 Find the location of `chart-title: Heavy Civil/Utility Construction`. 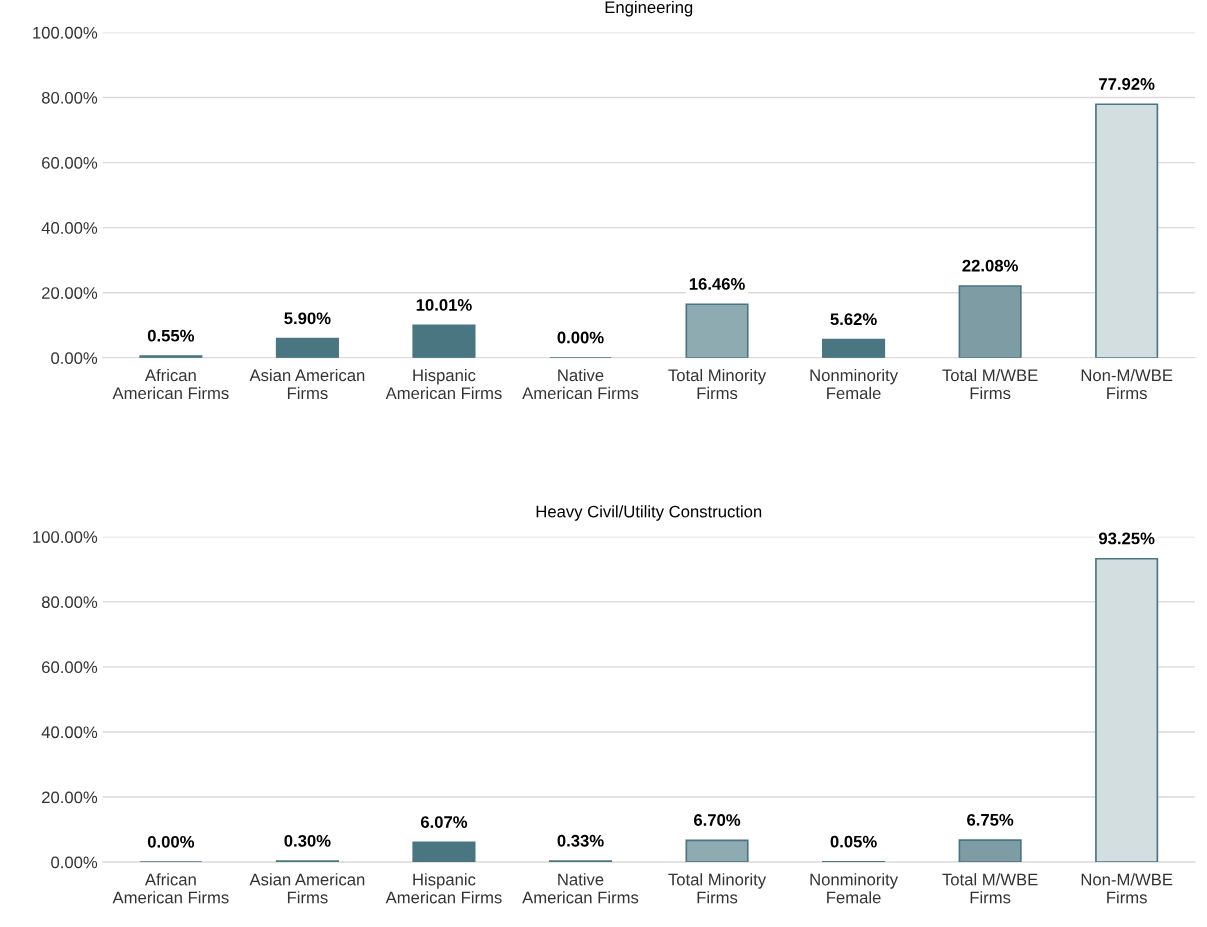

chart-title: Heavy Civil/Utility Construction is located at coordinates (649, 513).